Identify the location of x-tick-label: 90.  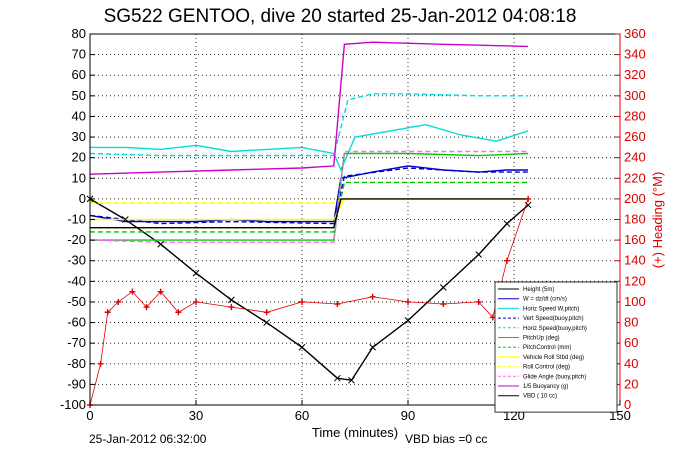
(408, 415).